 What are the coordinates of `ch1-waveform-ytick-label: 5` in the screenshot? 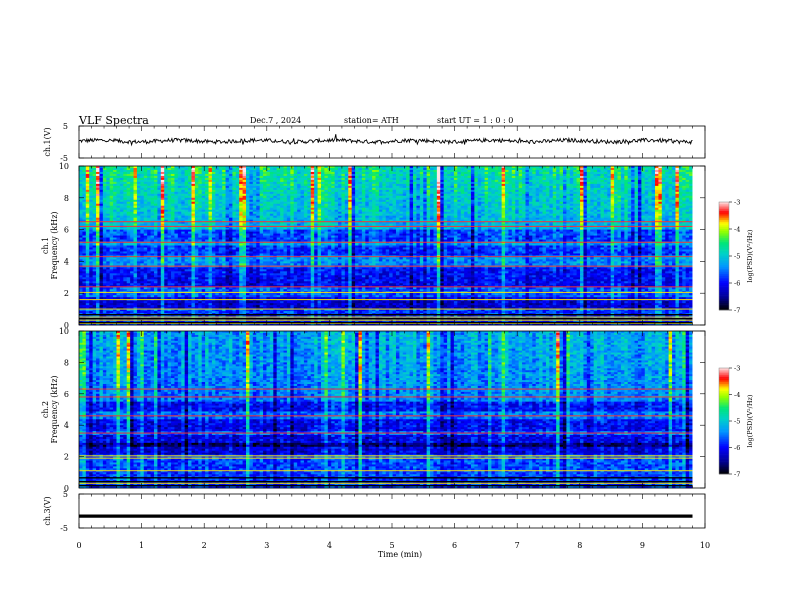 It's located at (65, 126).